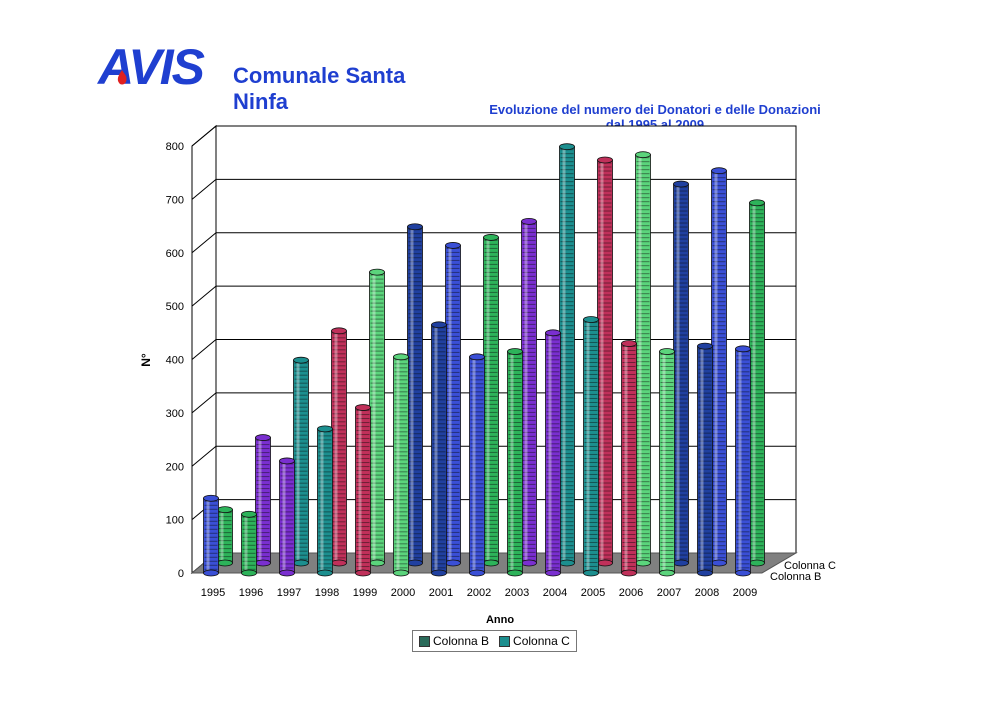  Describe the element at coordinates (289, 593) in the screenshot. I see `x-tick-label: 1997` at that location.